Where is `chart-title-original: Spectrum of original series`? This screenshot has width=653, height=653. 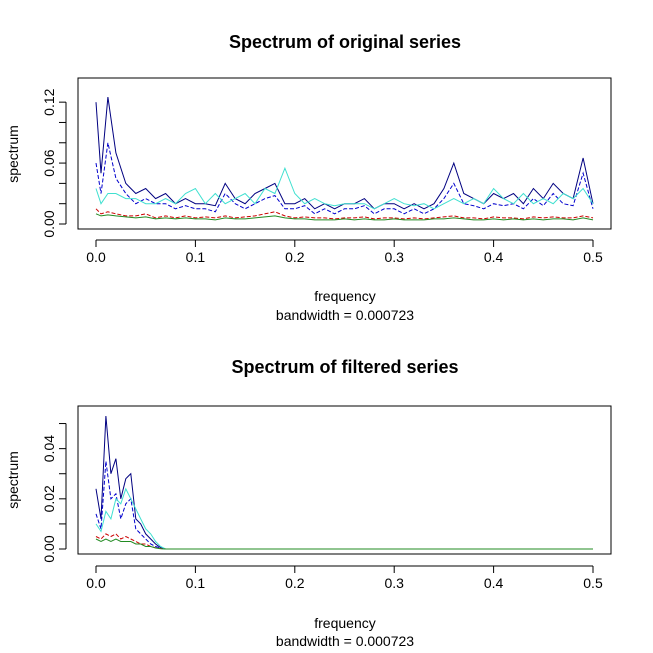 chart-title-original: Spectrum of original series is located at coordinates (345, 42).